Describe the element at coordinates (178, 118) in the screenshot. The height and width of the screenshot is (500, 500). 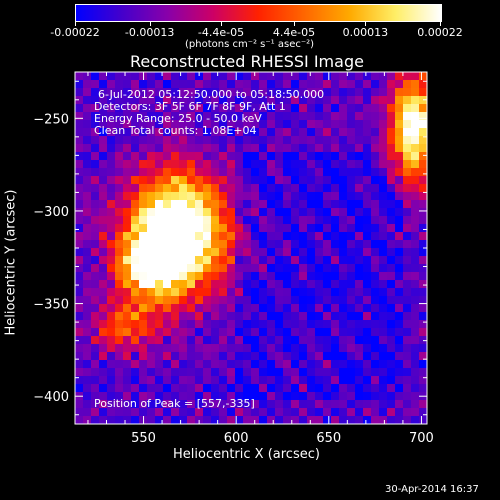
I see `annotation-energy-range: Energy Range: 25.0 - 50.0 keV` at that location.